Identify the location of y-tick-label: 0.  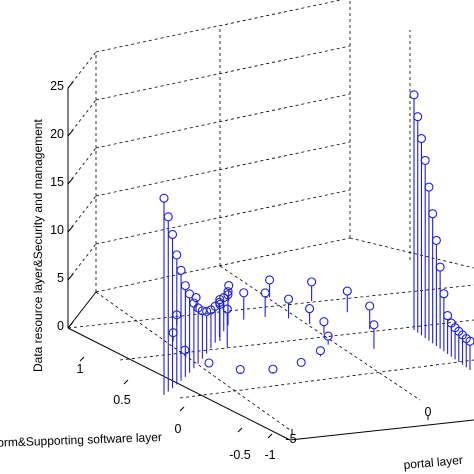
(178, 429).